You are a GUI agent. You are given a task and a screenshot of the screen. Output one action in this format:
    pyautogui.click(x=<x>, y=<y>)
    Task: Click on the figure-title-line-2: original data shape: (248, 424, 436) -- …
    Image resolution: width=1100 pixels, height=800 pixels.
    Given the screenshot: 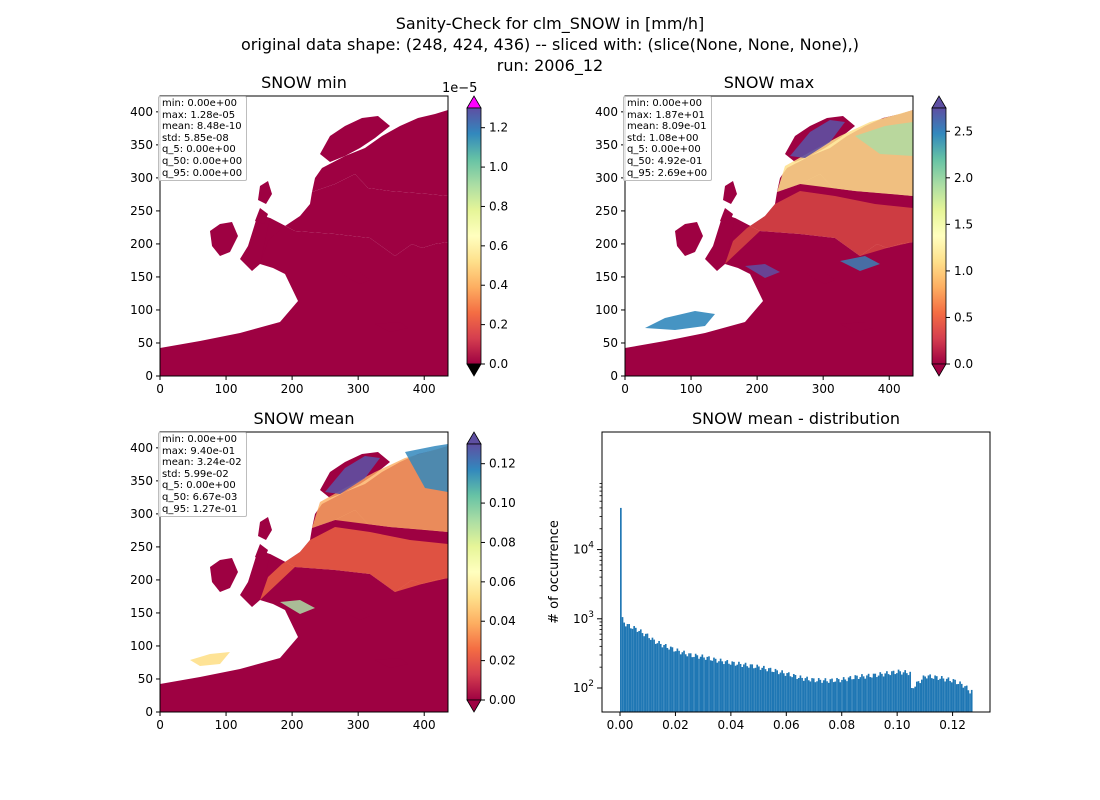 What is the action you would take?
    pyautogui.click(x=550, y=44)
    